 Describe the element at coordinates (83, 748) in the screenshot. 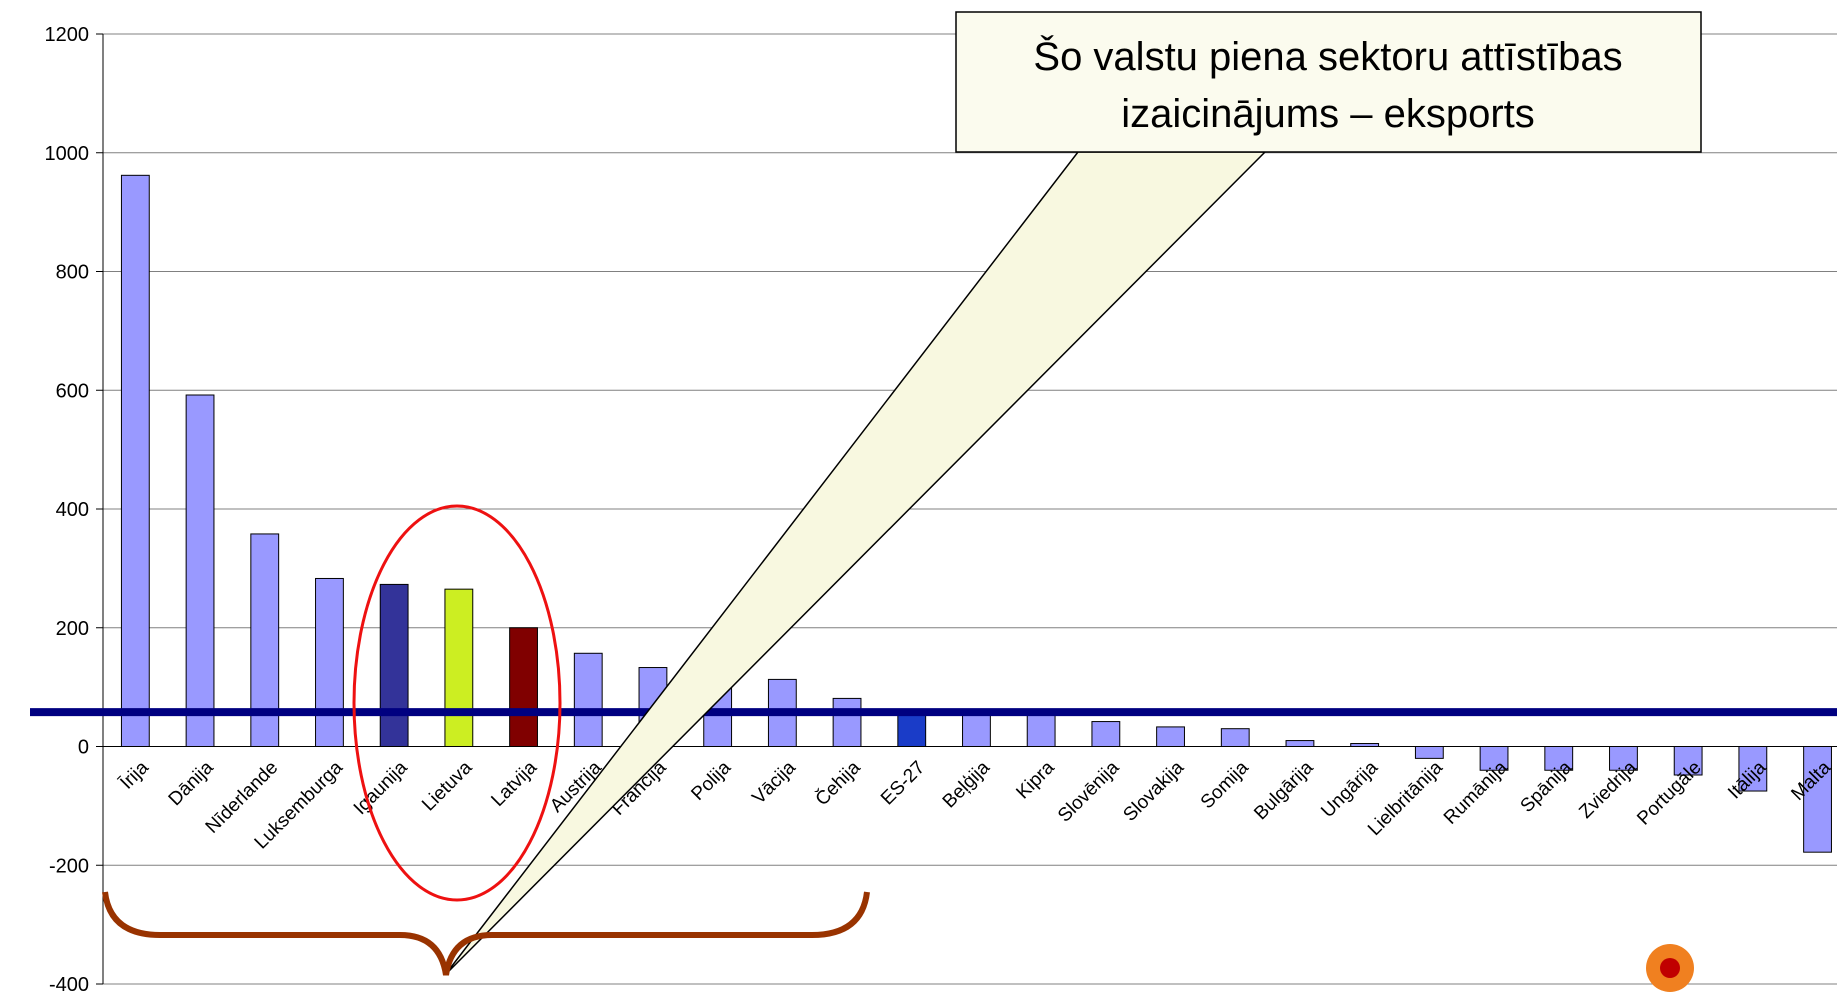

I see `y-tick-label: 0` at that location.